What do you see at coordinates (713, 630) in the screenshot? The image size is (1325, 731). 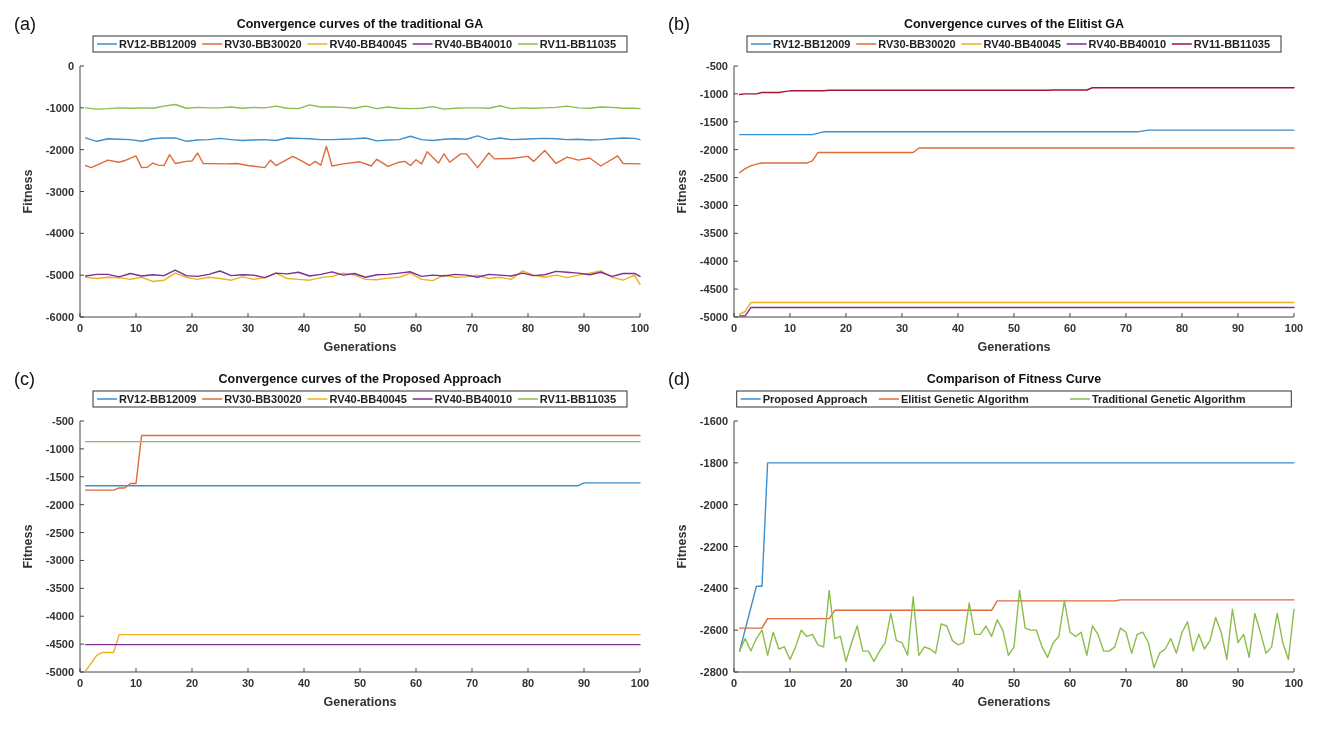 I see `y-tick-label: -2600` at bounding box center [713, 630].